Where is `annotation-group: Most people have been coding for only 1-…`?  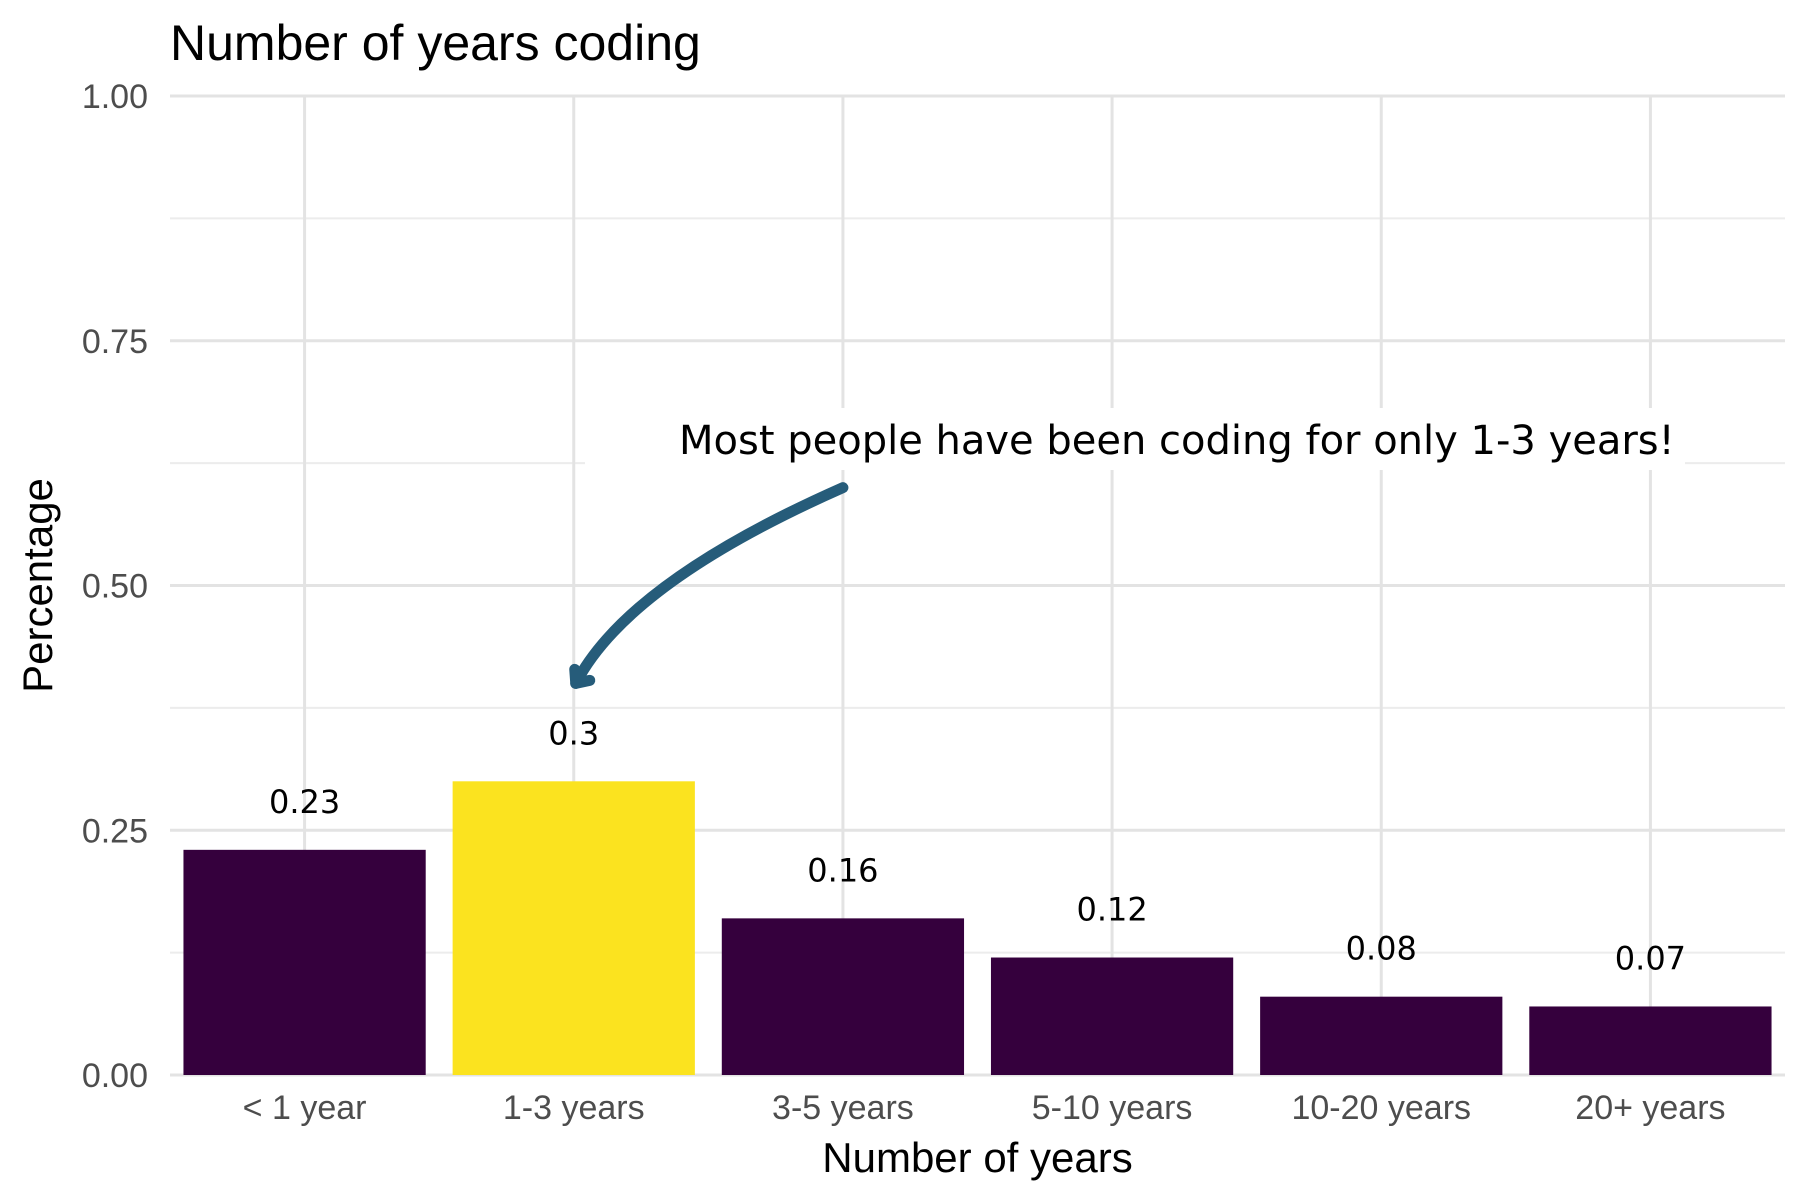
annotation-group: Most people have been coding for only 1-… is located at coordinates (1127, 548).